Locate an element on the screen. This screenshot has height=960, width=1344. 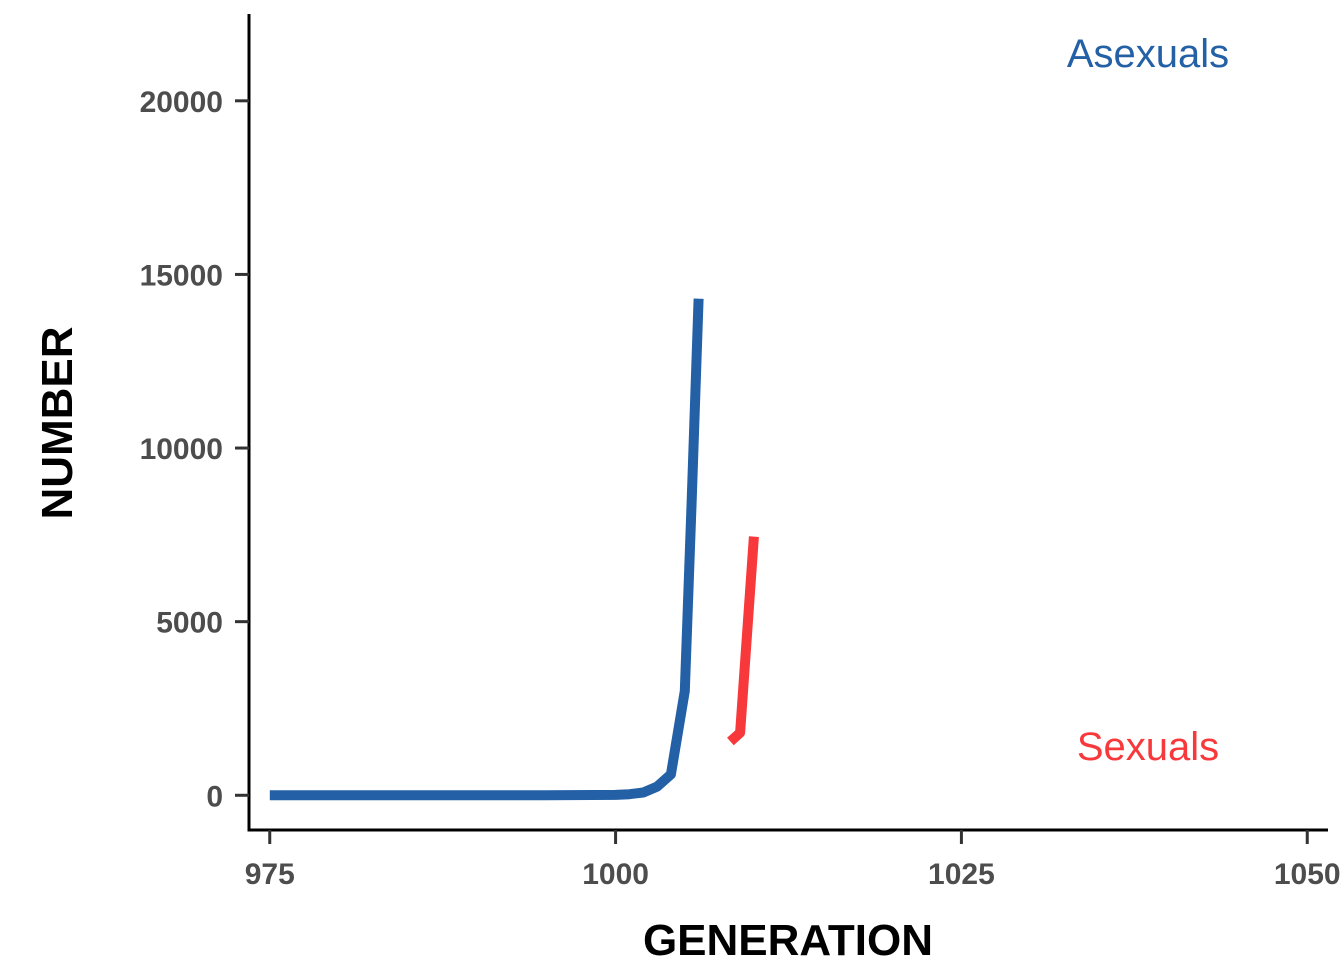
x-axis-title: GENERATION is located at coordinates (788, 938).